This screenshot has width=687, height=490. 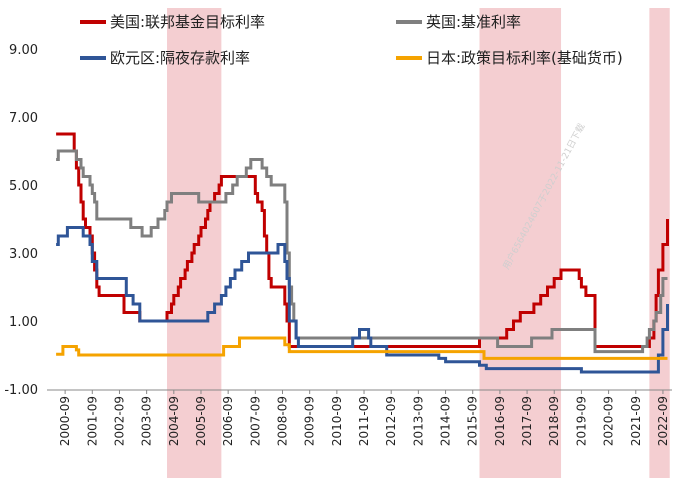 What do you see at coordinates (418, 421) in the screenshot?
I see `x-tick-label: 2013-09` at bounding box center [418, 421].